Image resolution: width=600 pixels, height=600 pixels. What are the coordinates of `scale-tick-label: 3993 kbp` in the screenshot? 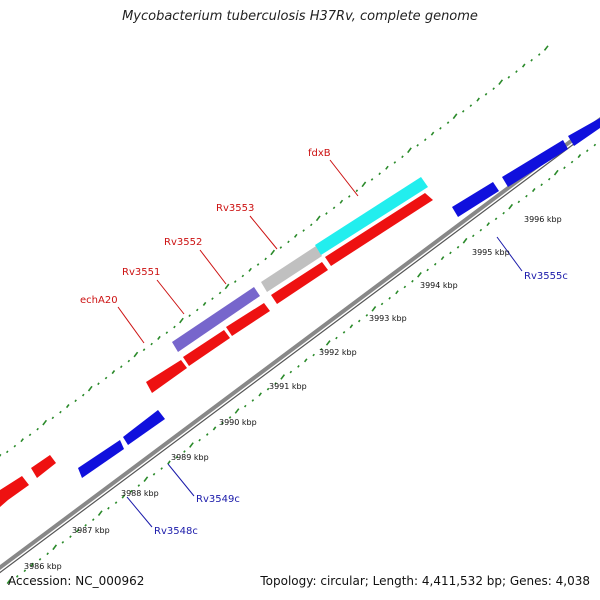 It's located at (388, 318).